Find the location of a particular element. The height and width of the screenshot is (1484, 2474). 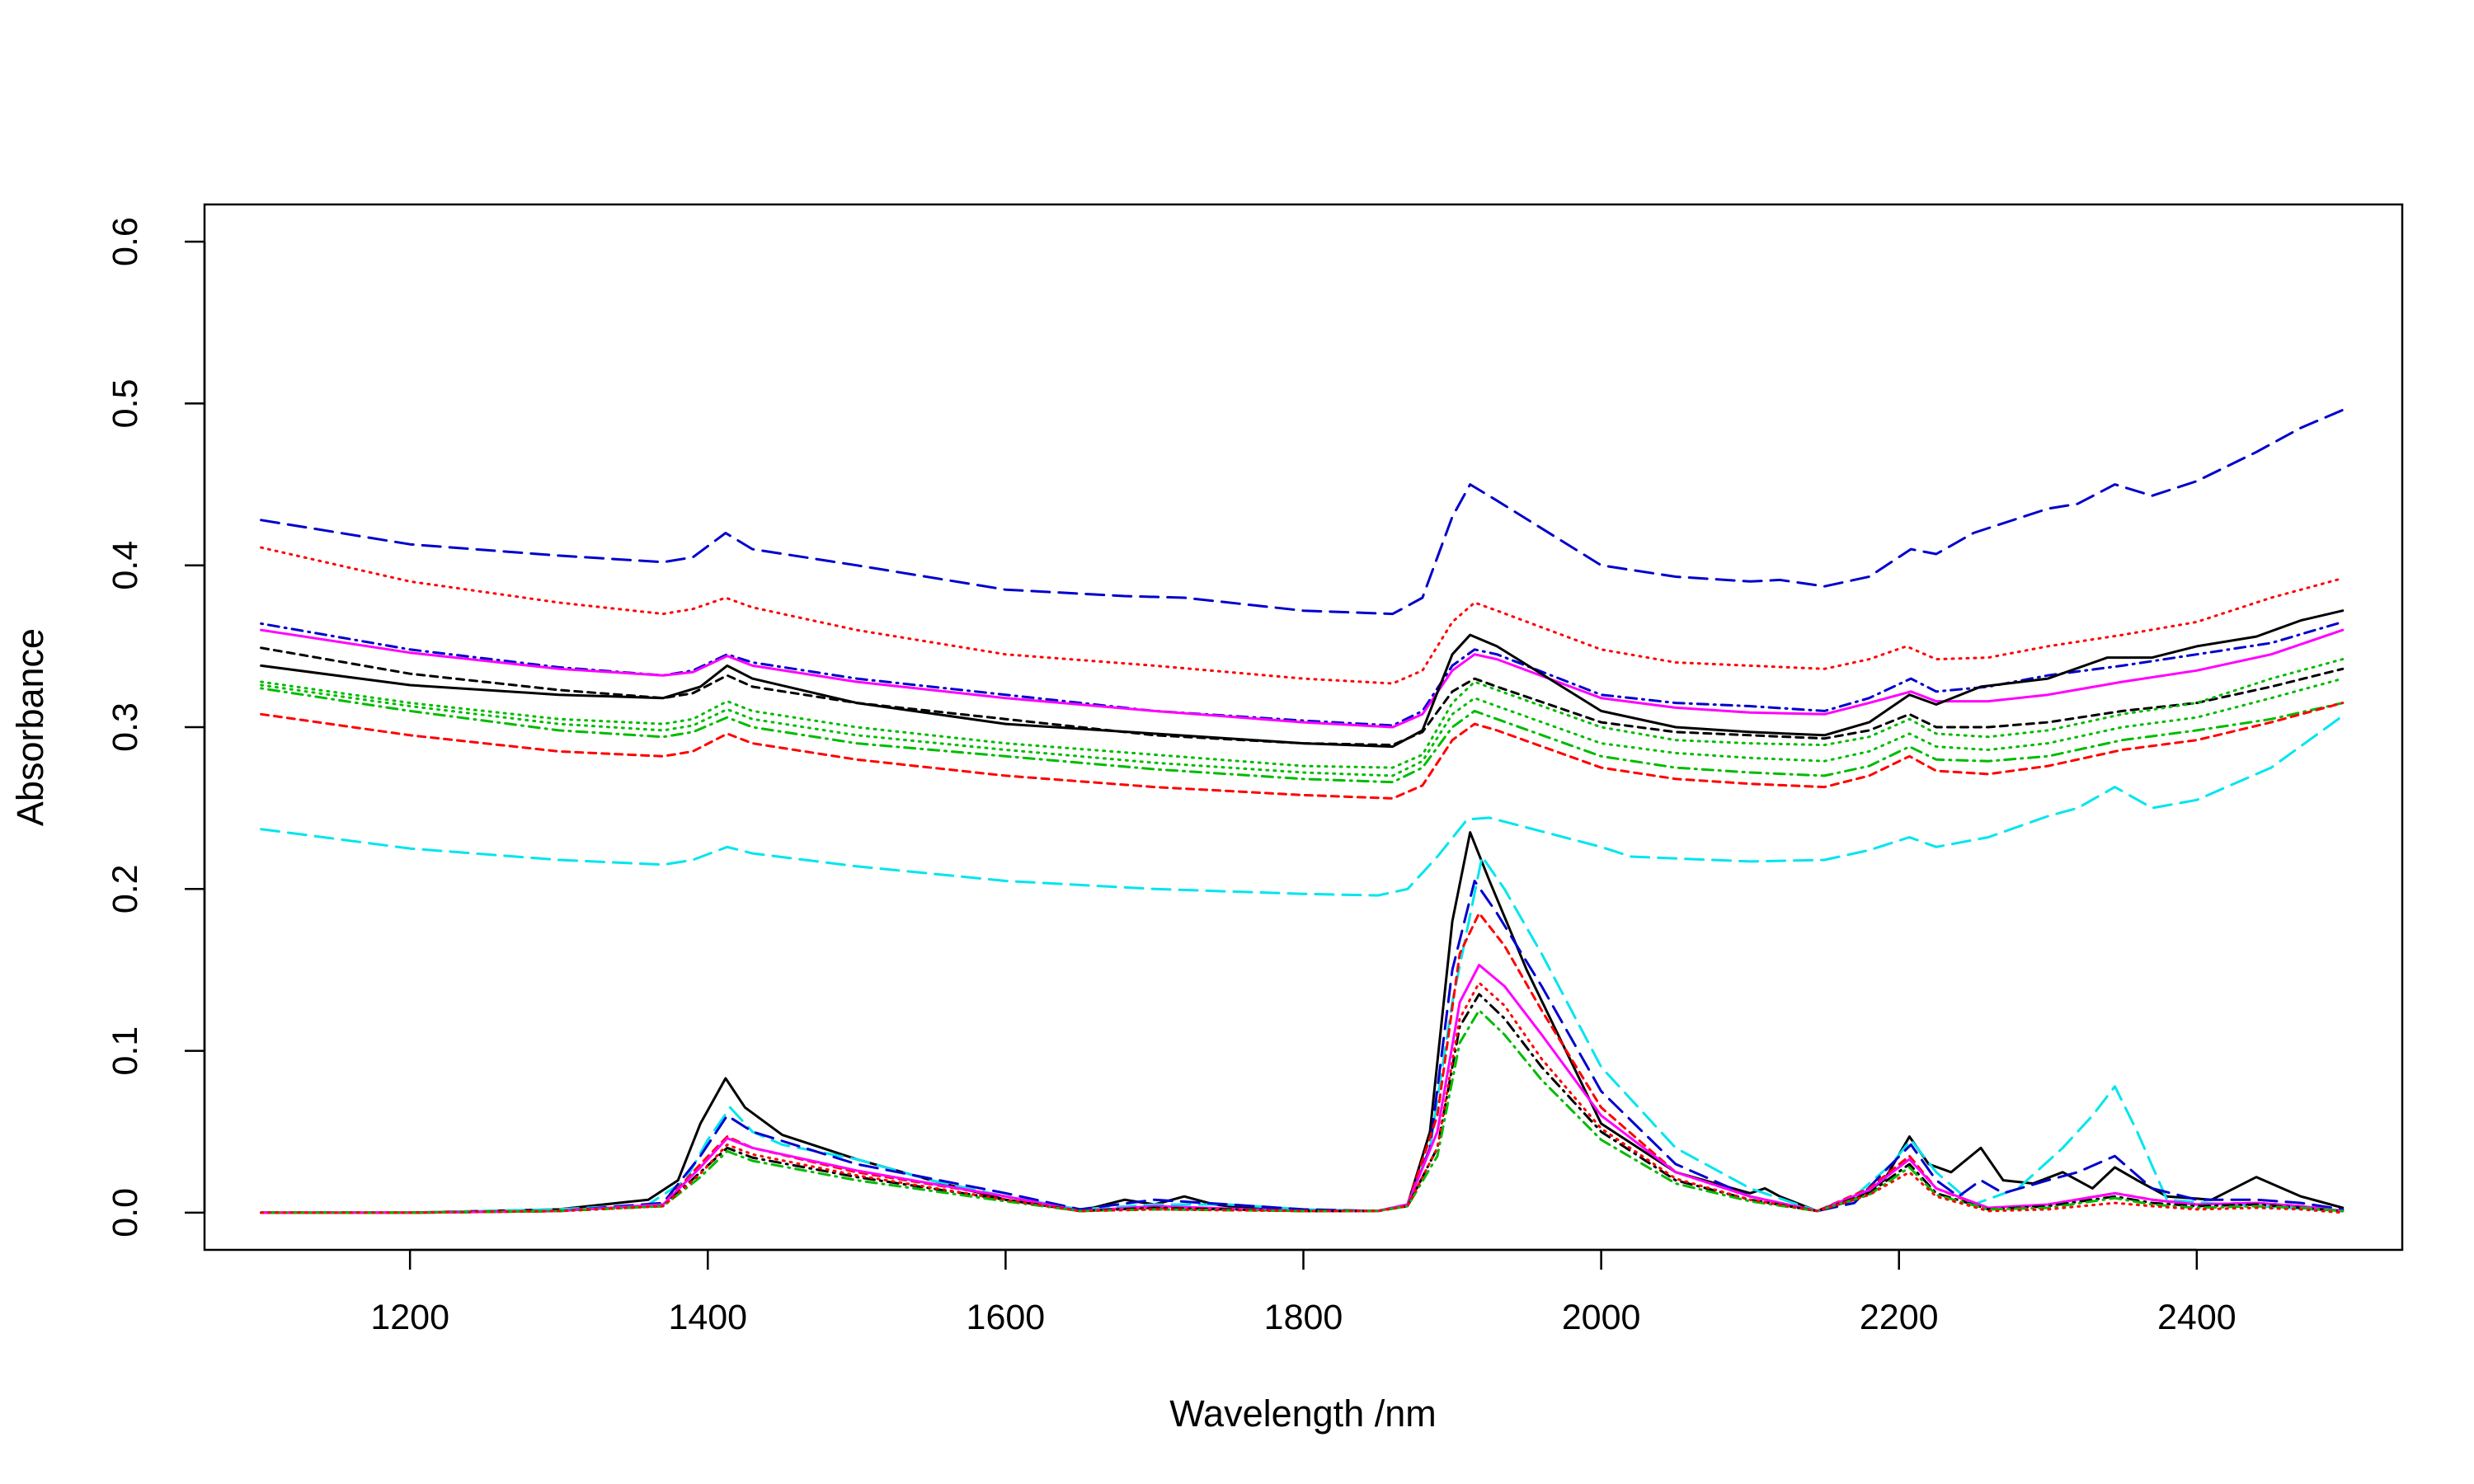

x-axis: 1200 1400 1600 1800 2000 2200 2400 is located at coordinates (1303, 1292).